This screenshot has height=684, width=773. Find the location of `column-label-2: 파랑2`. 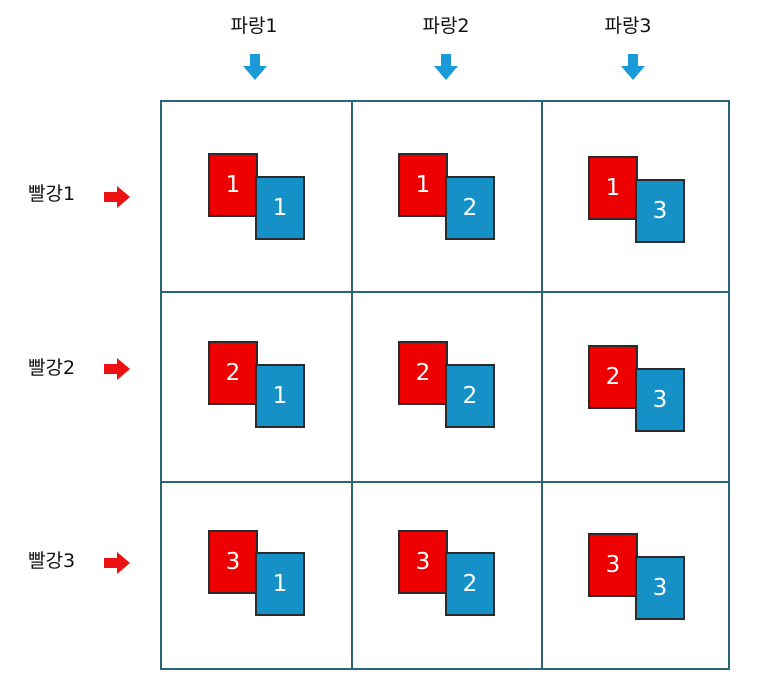

column-label-2: 파랑2 is located at coordinates (446, 26).